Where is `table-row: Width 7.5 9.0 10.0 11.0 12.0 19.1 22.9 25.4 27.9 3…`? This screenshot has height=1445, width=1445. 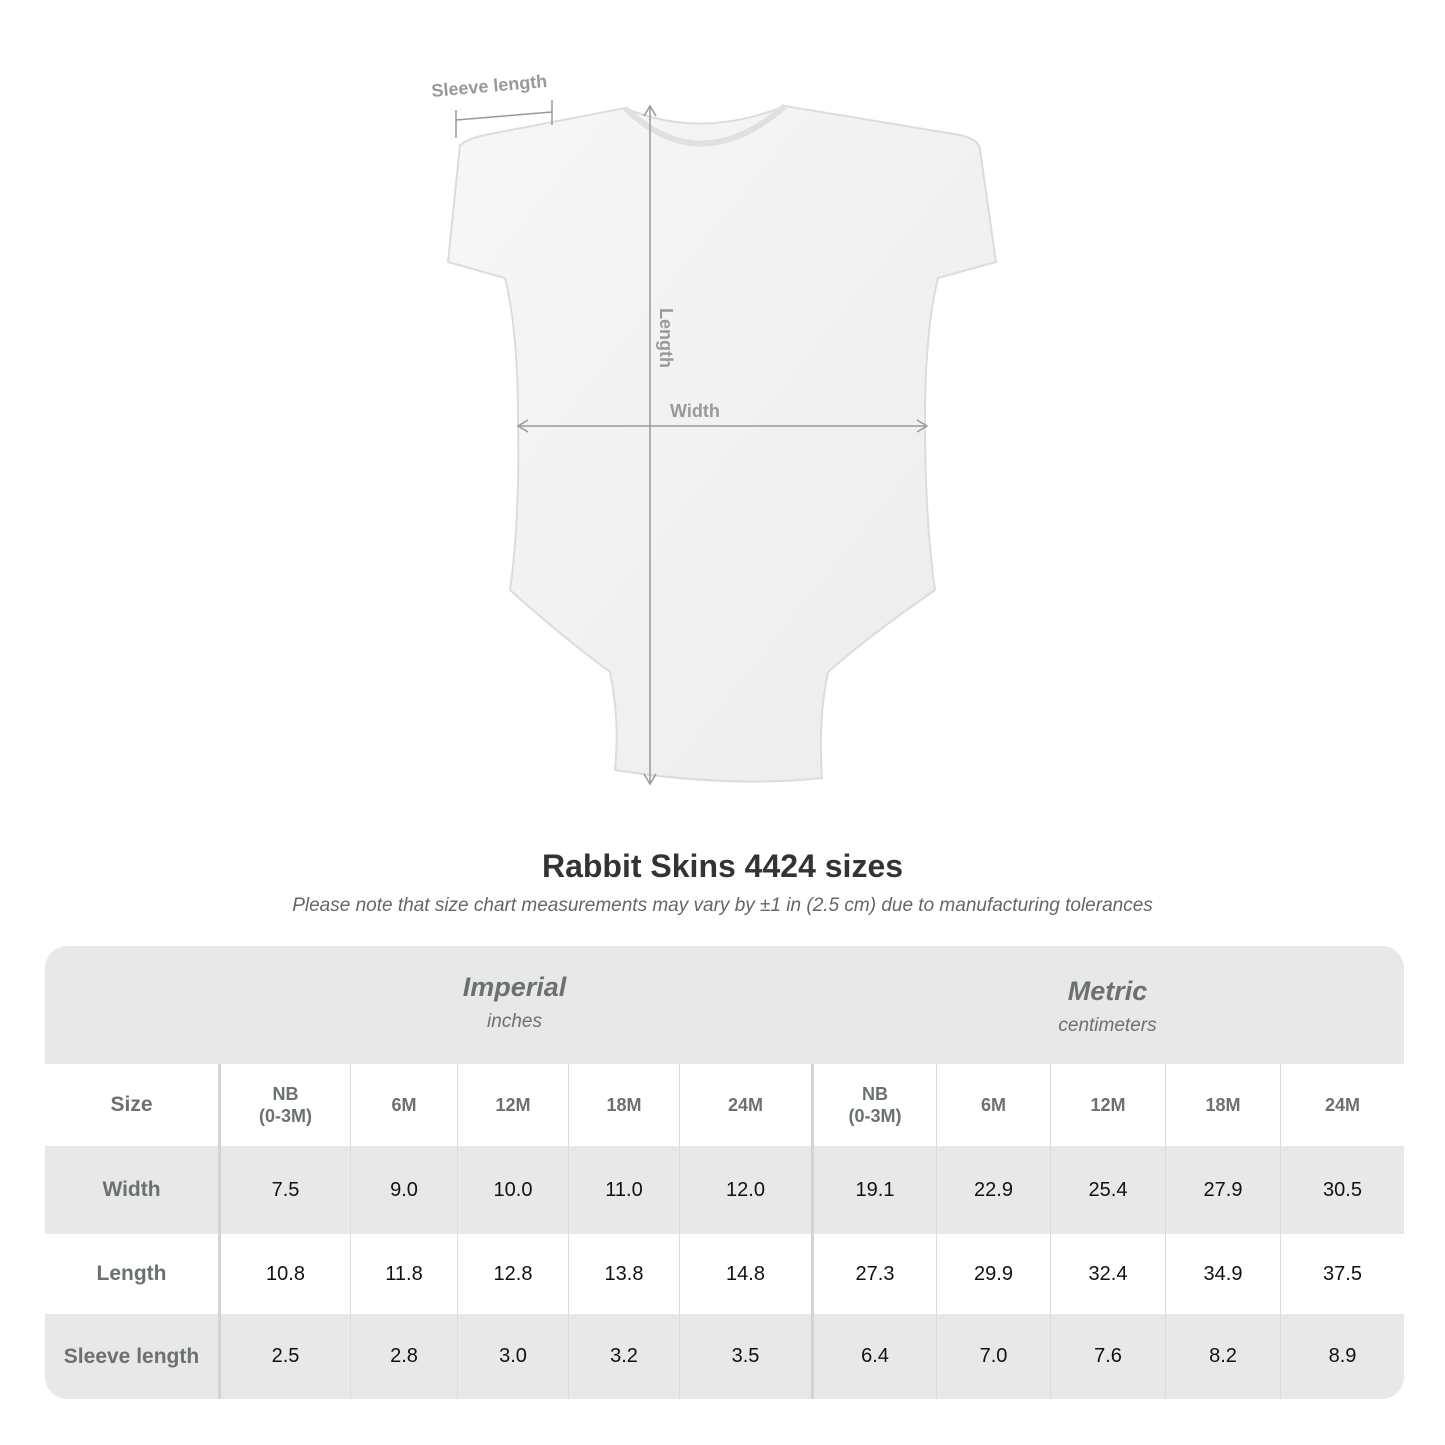 table-row: Width 7.5 9.0 10.0 11.0 12.0 19.1 22.9 25.4 27.9 3… is located at coordinates (724, 1190).